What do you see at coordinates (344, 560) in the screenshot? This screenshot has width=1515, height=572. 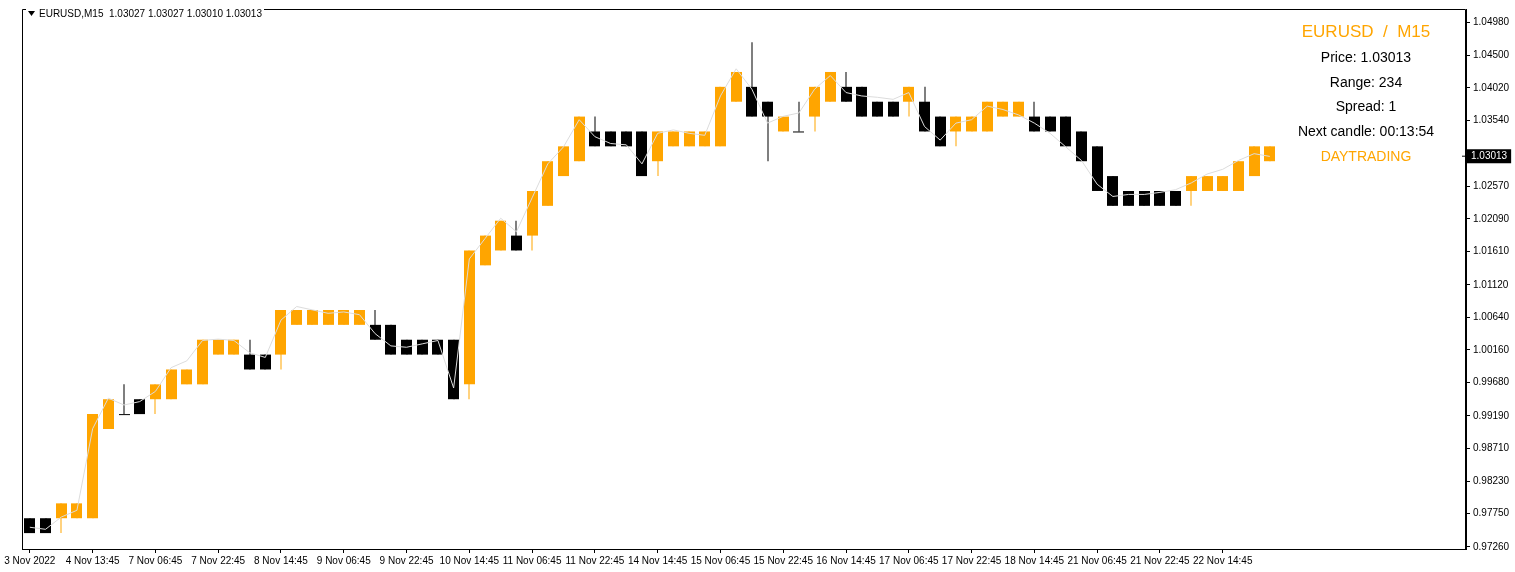 I see `x-tick-label: 9 Nov 06:45` at bounding box center [344, 560].